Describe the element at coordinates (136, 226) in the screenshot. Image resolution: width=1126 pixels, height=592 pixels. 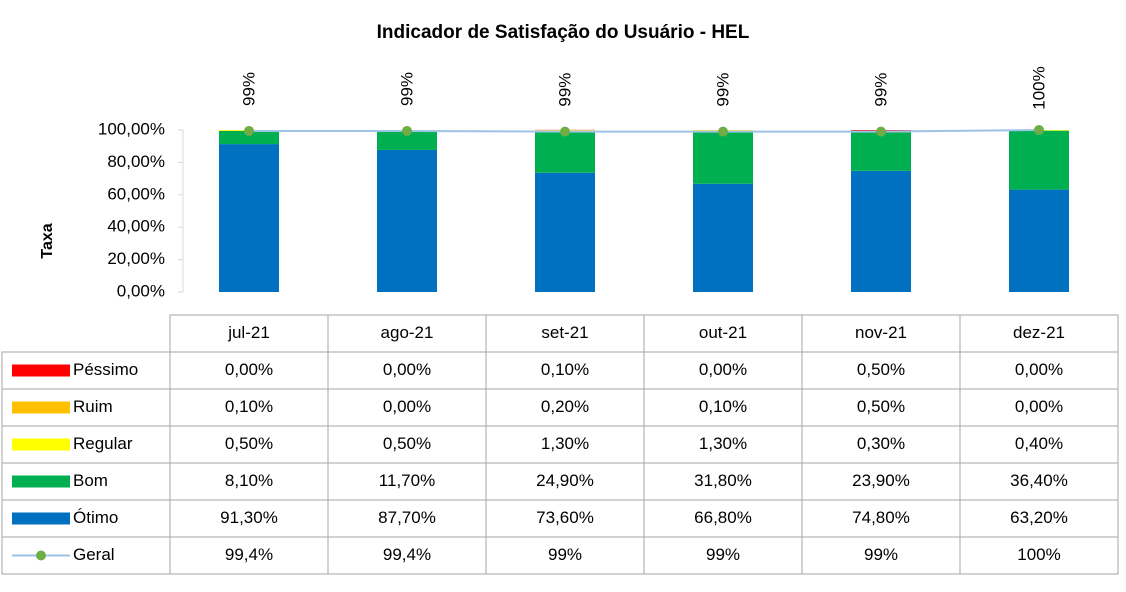
I see `y-tick-label: 40,00%` at that location.